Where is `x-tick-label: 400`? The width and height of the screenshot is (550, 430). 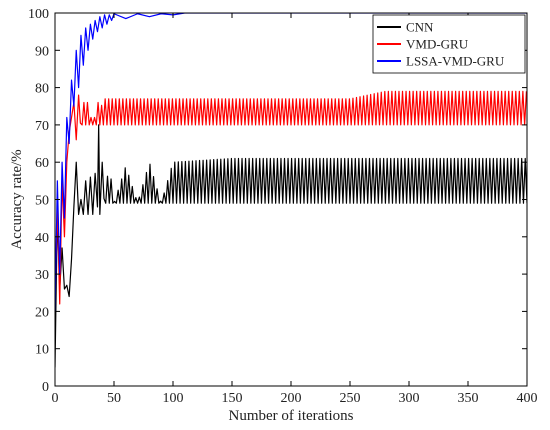 x-tick-label: 400 is located at coordinates (527, 398).